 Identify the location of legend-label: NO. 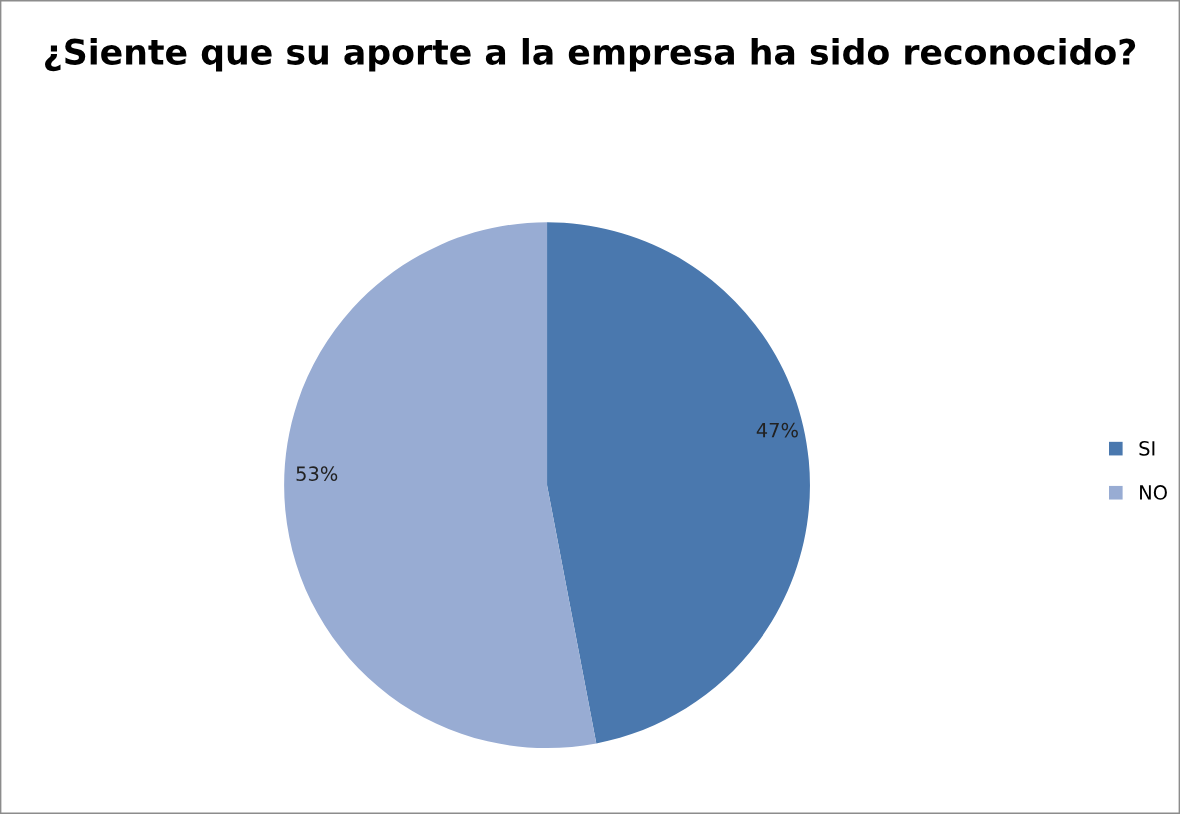
(1153, 492).